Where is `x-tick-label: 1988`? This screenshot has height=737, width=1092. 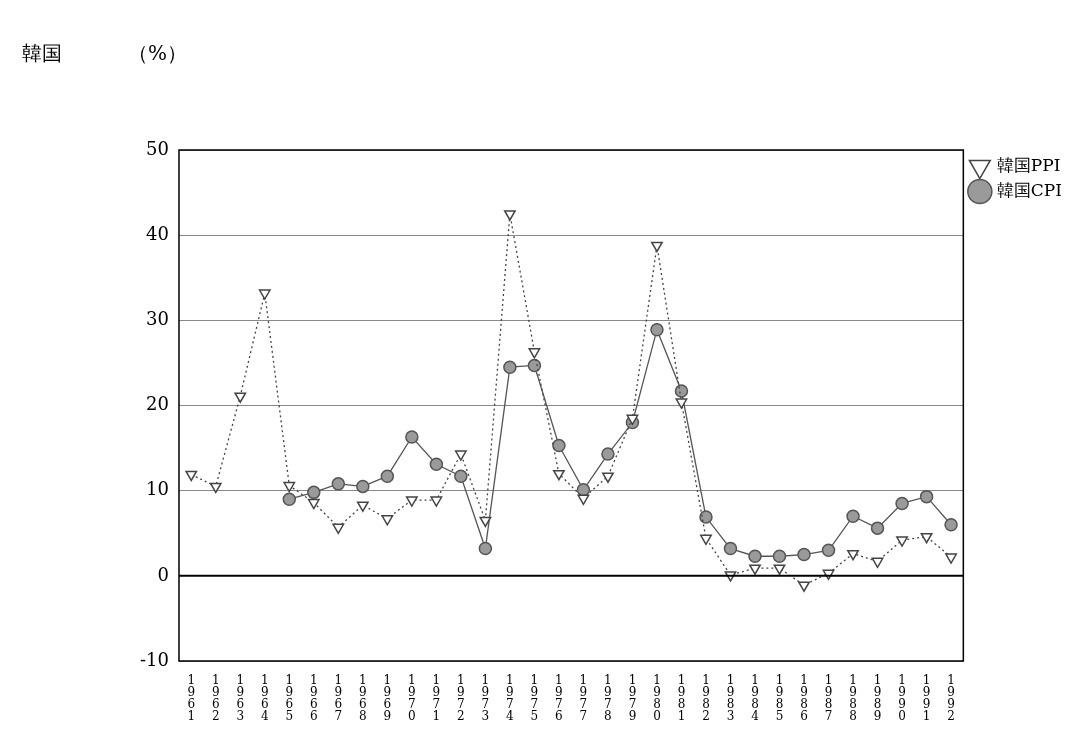
x-tick-label: 1988 is located at coordinates (853, 698).